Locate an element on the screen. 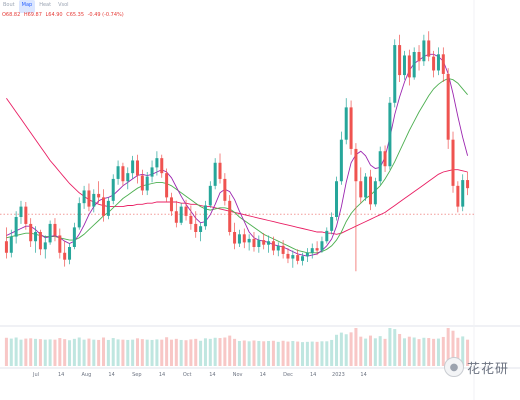  x-tick-label: Nov is located at coordinates (238, 375).